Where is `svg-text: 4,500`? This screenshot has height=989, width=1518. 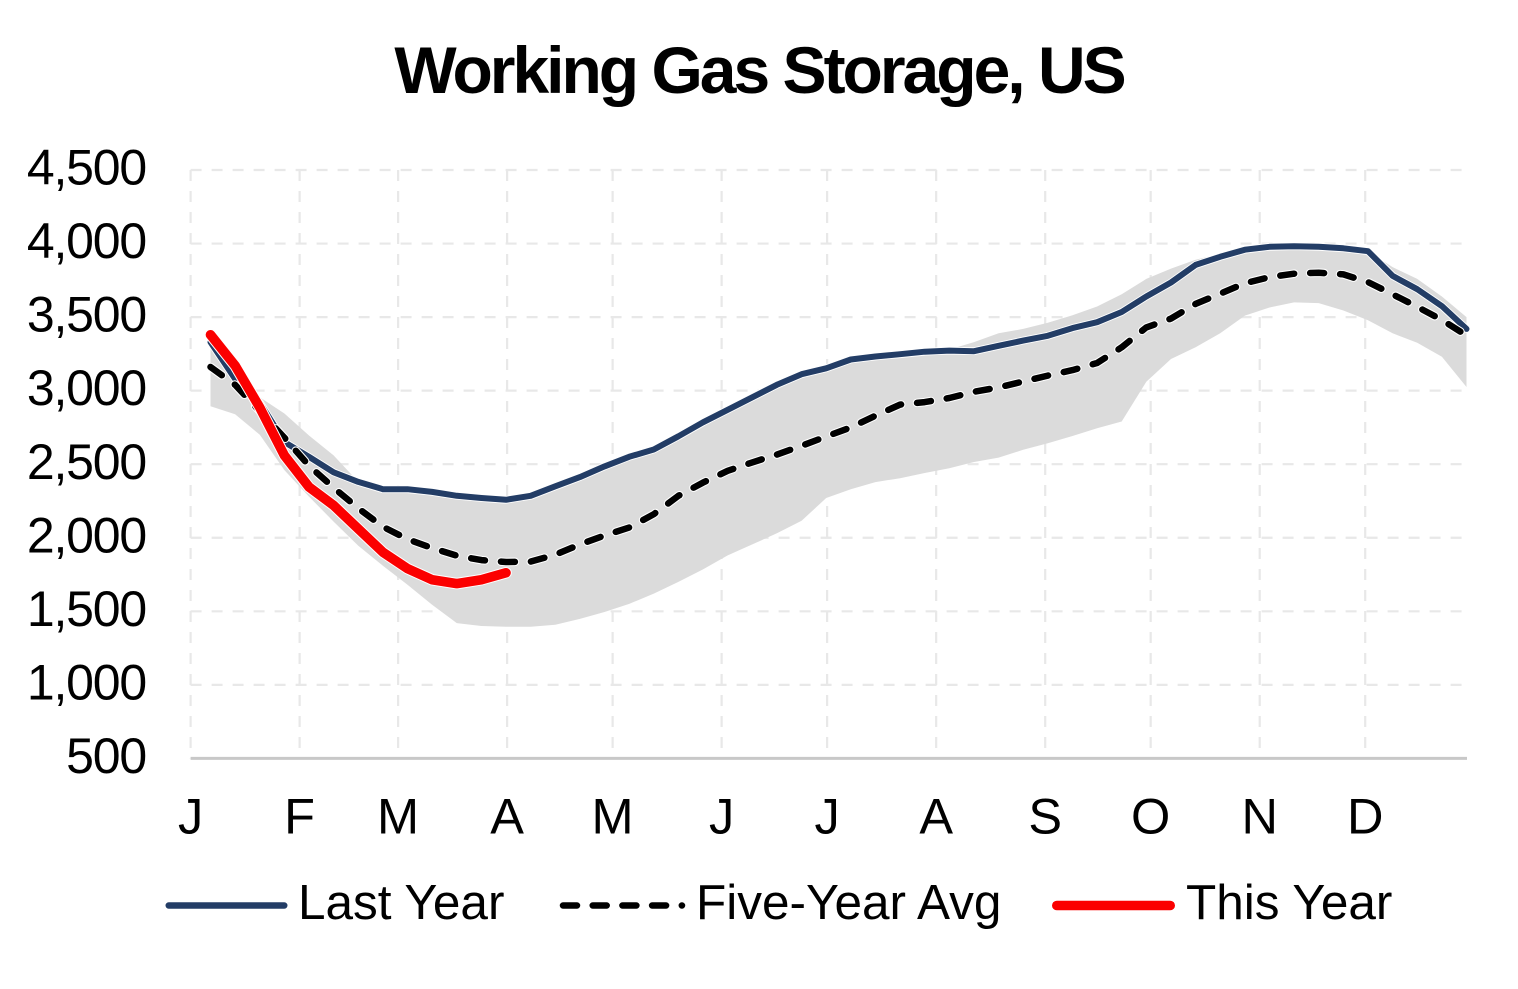
svg-text: 4,500 is located at coordinates (86, 168).